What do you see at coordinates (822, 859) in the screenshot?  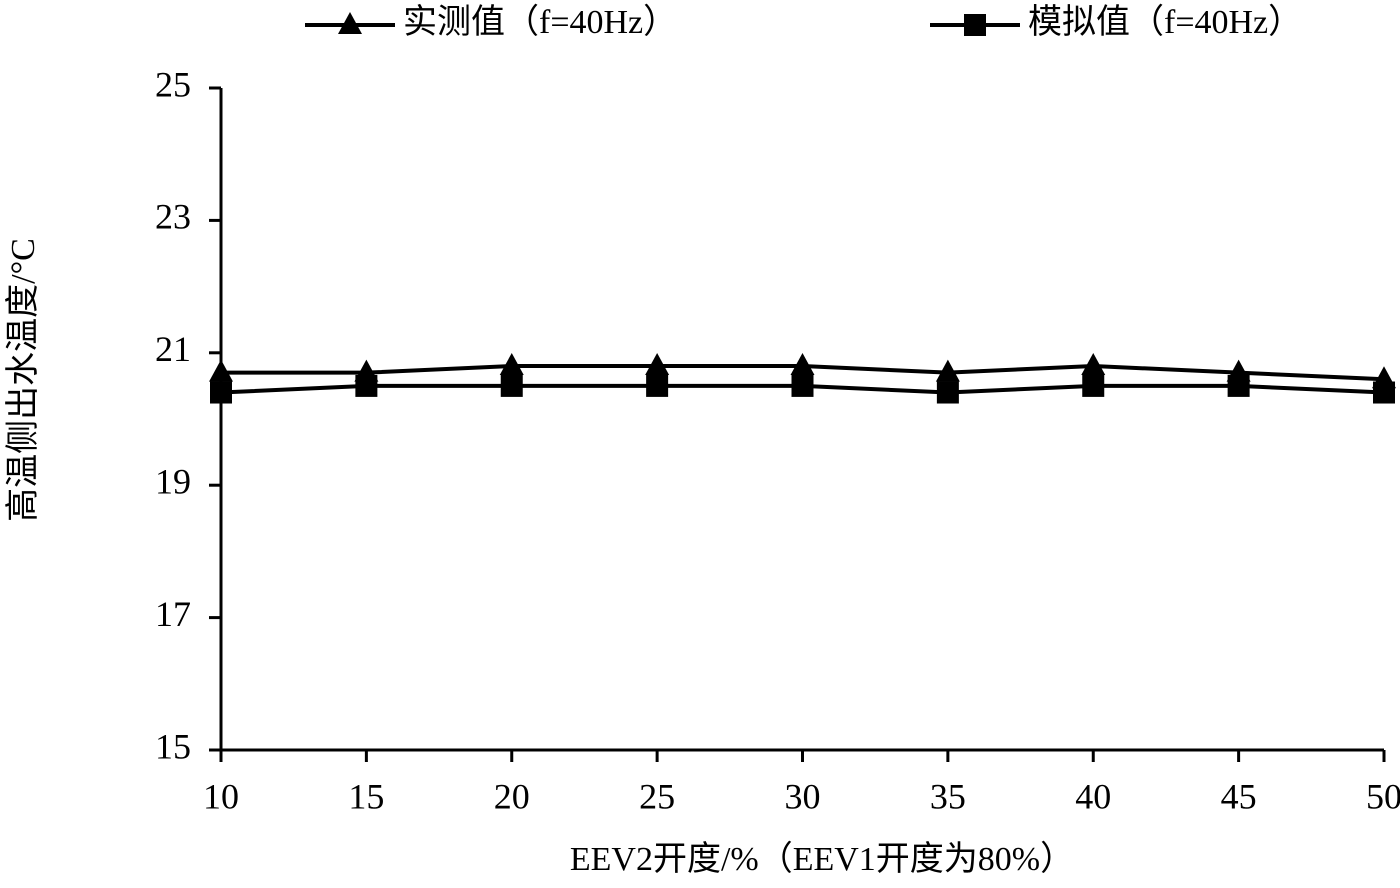 I see `x-axis-label: EEV2开度/%（EEV1开度为80%）` at bounding box center [822, 859].